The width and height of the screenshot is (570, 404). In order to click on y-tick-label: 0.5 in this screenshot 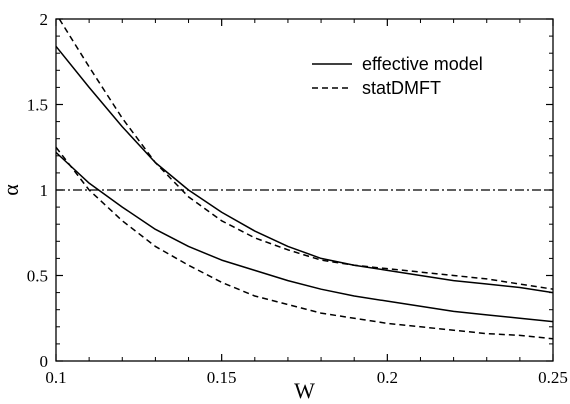, I will do `click(37, 276)`.